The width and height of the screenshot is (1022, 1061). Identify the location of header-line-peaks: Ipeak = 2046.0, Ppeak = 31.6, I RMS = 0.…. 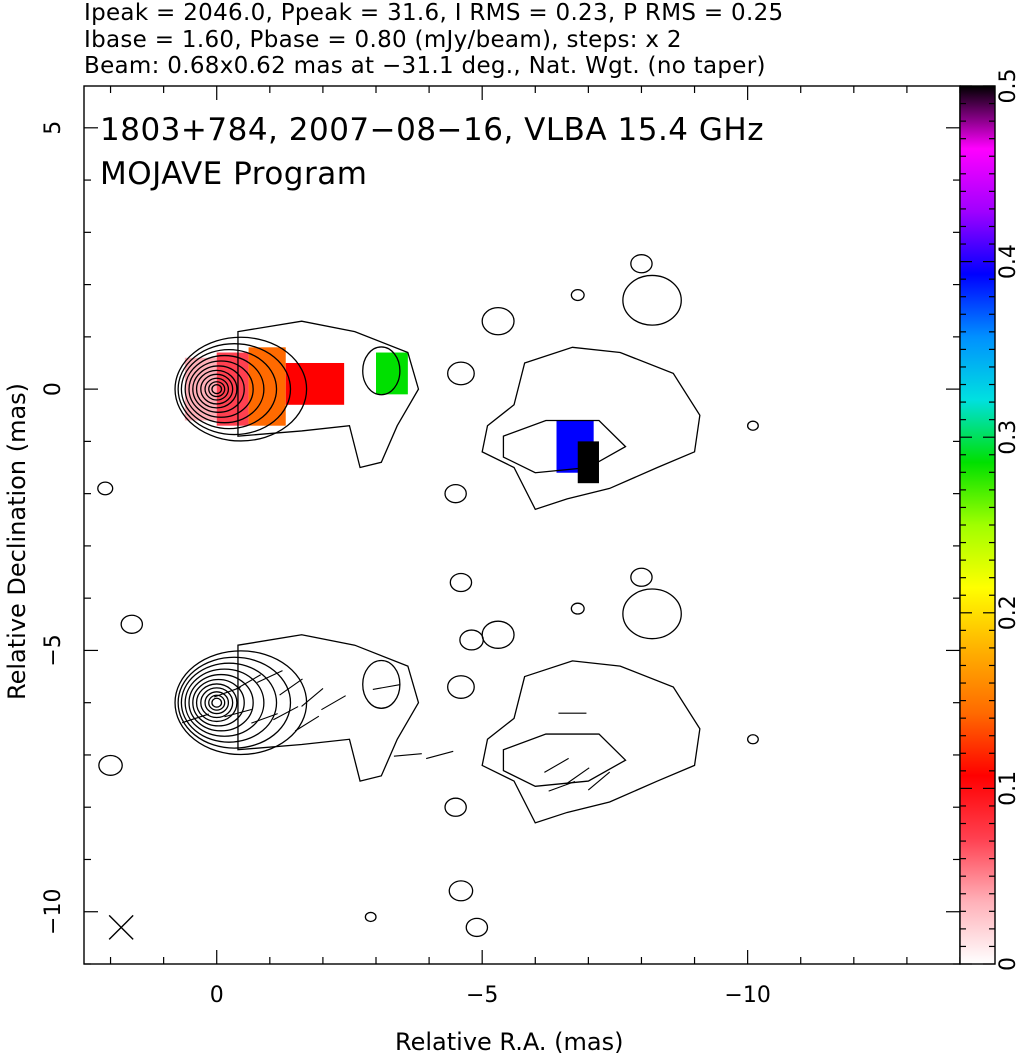
(434, 13).